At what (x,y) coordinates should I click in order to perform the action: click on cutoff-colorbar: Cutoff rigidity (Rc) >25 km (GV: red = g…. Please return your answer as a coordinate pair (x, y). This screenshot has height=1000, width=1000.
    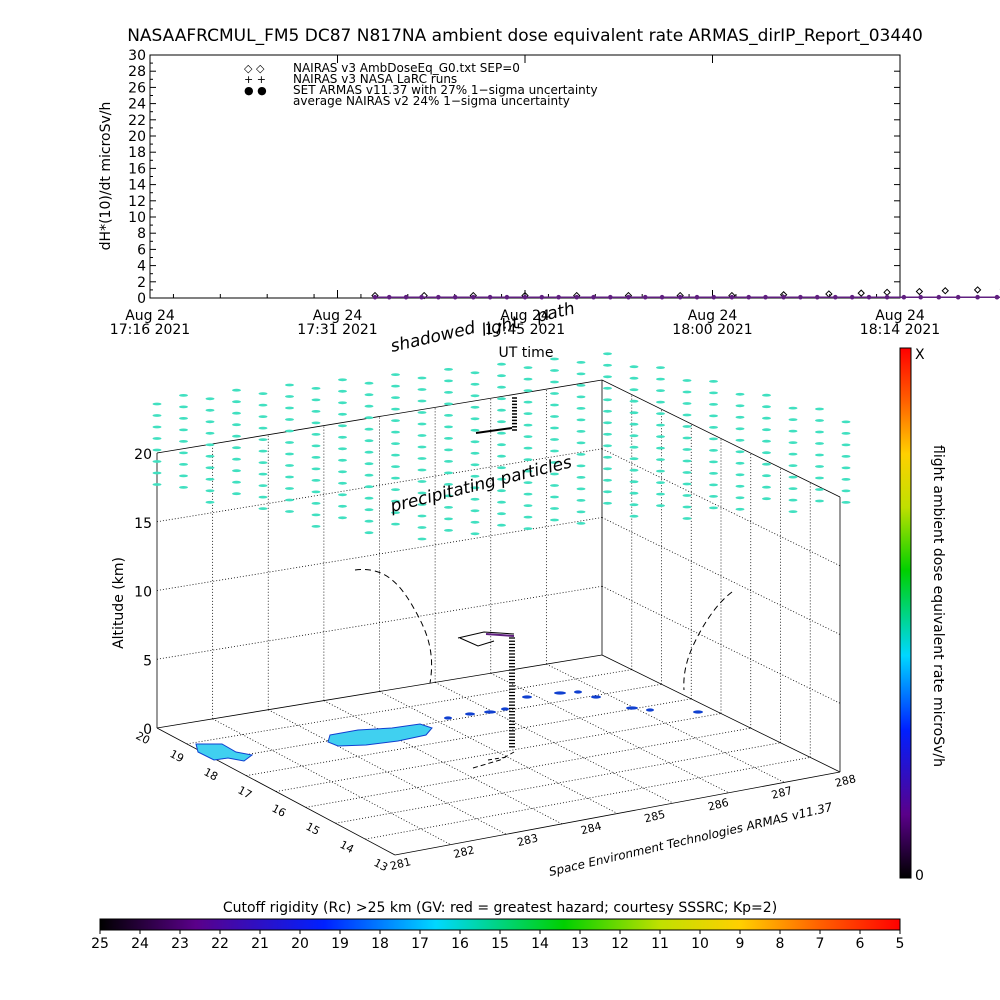
    Looking at the image, I should click on (497, 926).